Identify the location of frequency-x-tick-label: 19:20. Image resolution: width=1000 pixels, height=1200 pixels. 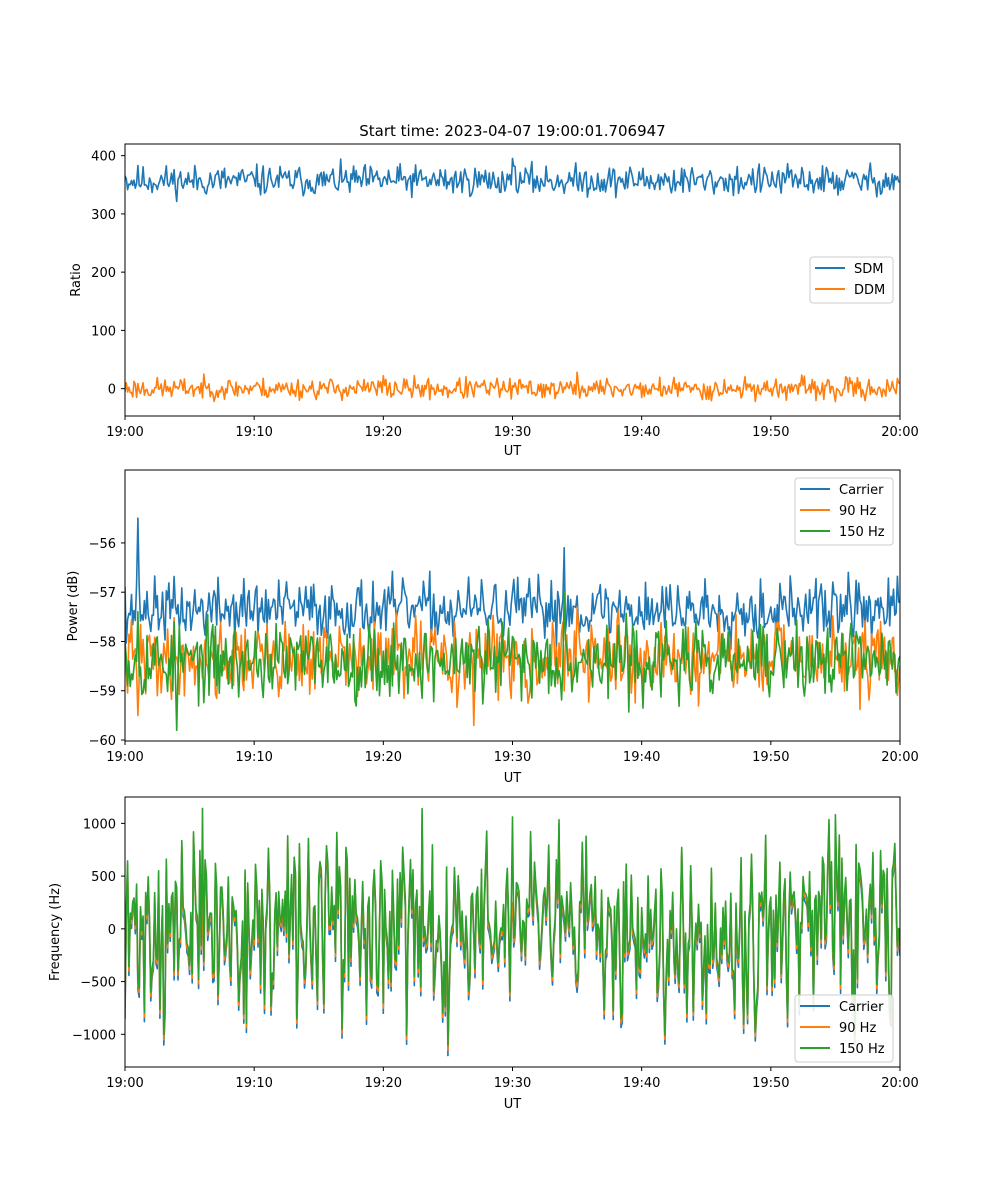
(383, 1083).